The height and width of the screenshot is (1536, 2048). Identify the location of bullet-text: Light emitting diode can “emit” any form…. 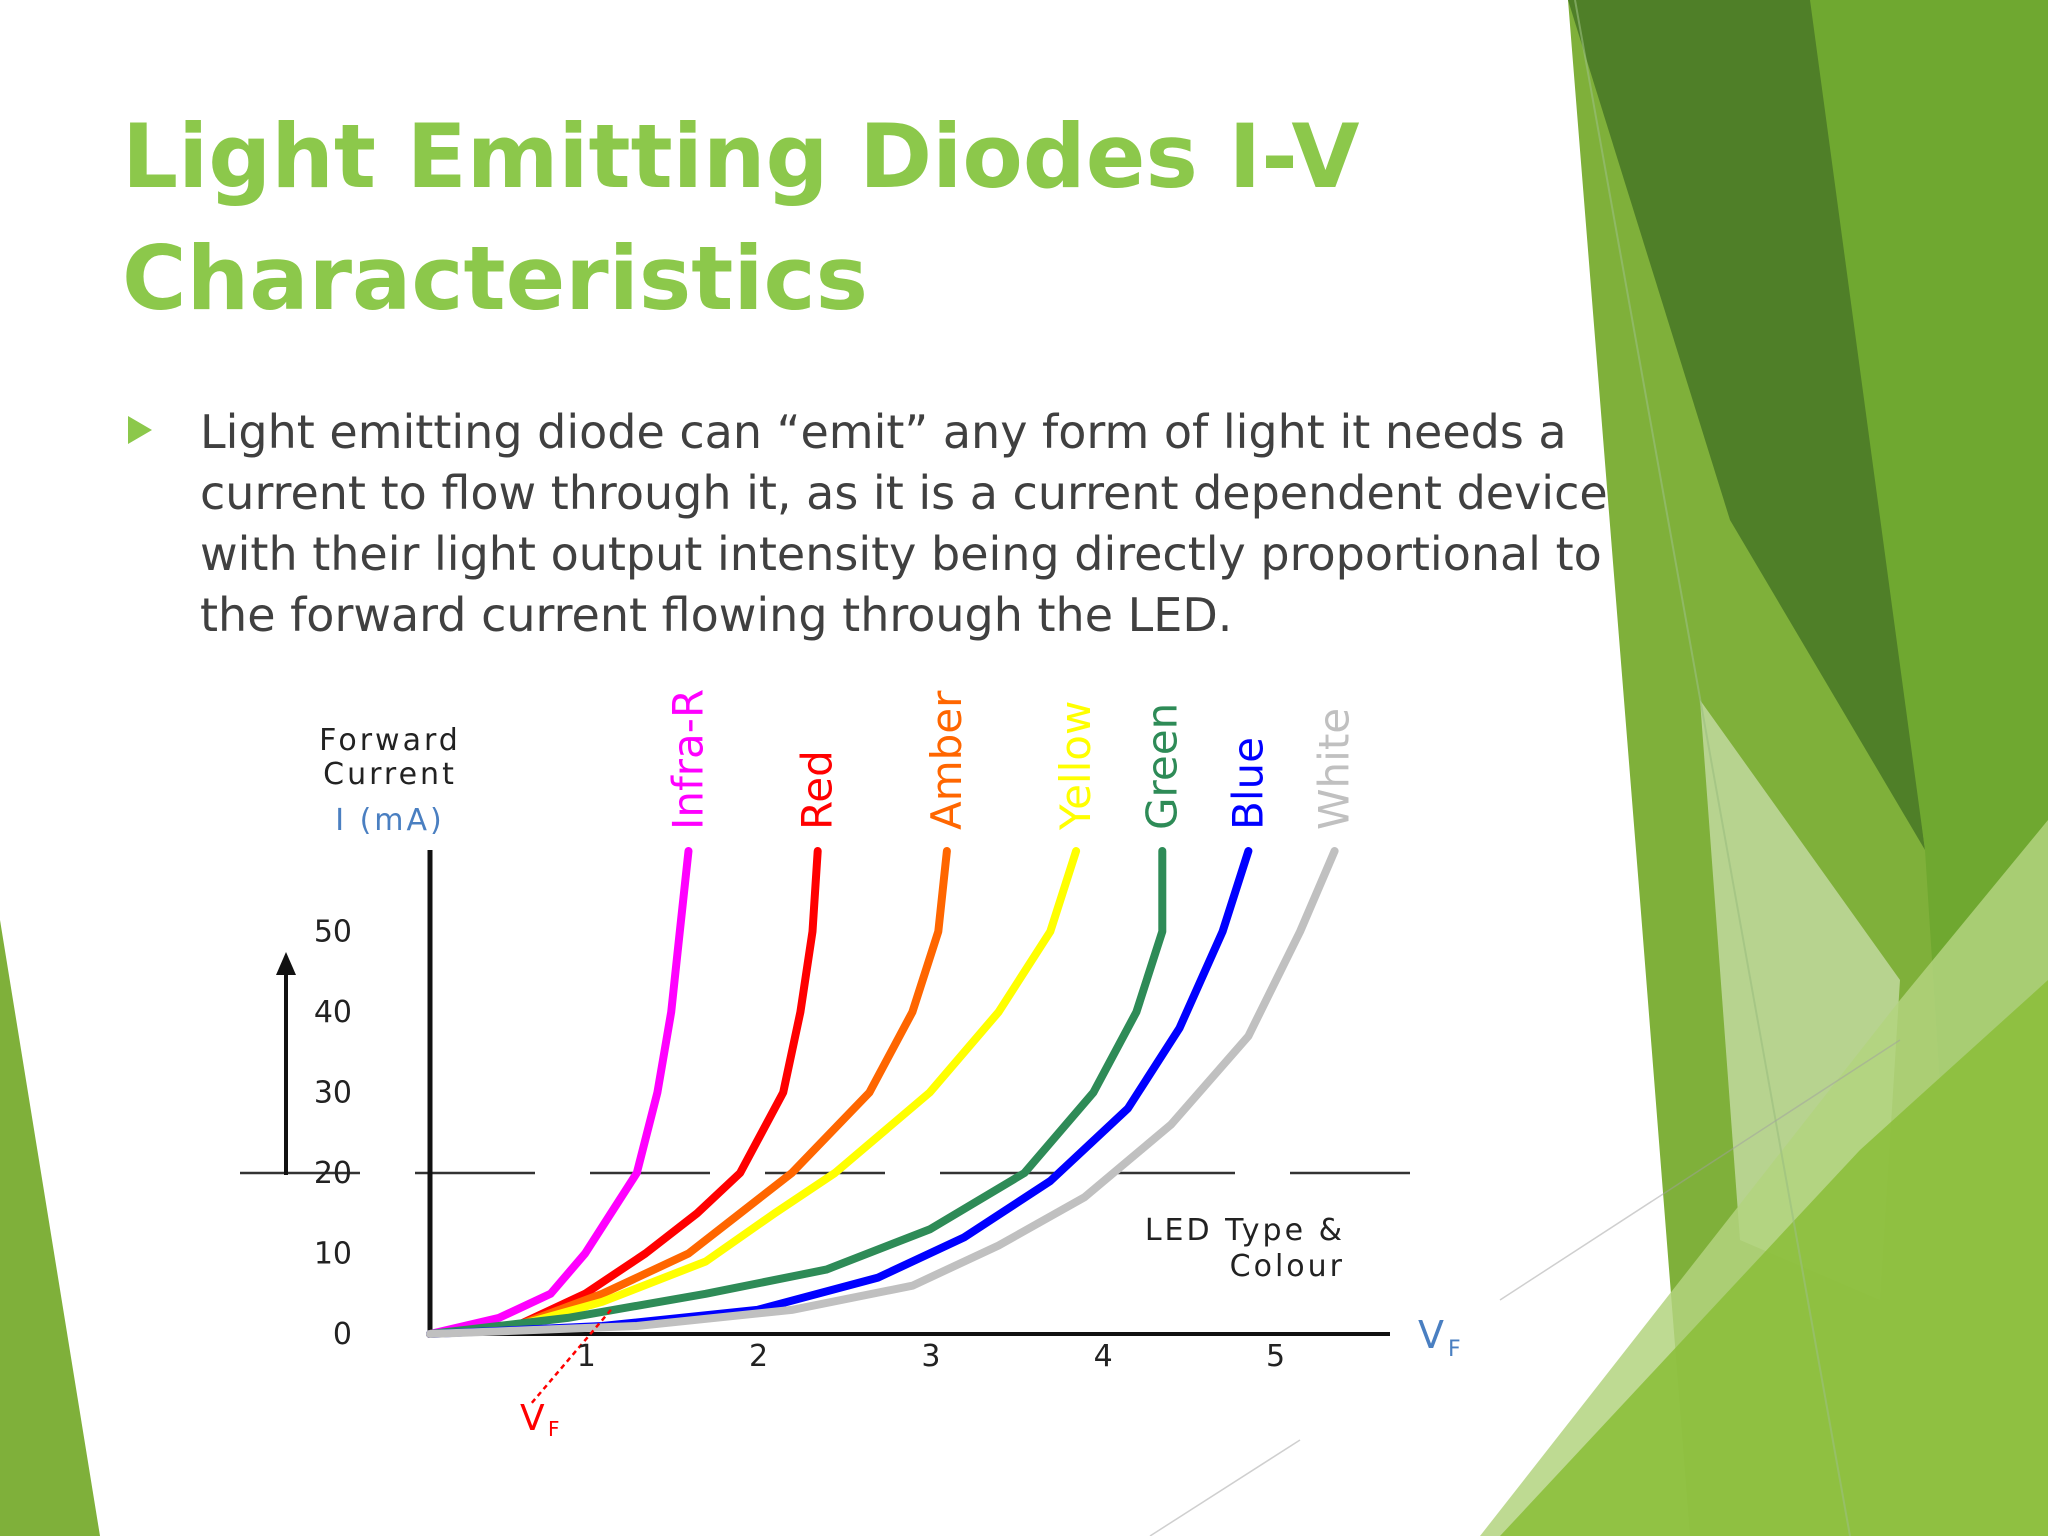
(940, 524).